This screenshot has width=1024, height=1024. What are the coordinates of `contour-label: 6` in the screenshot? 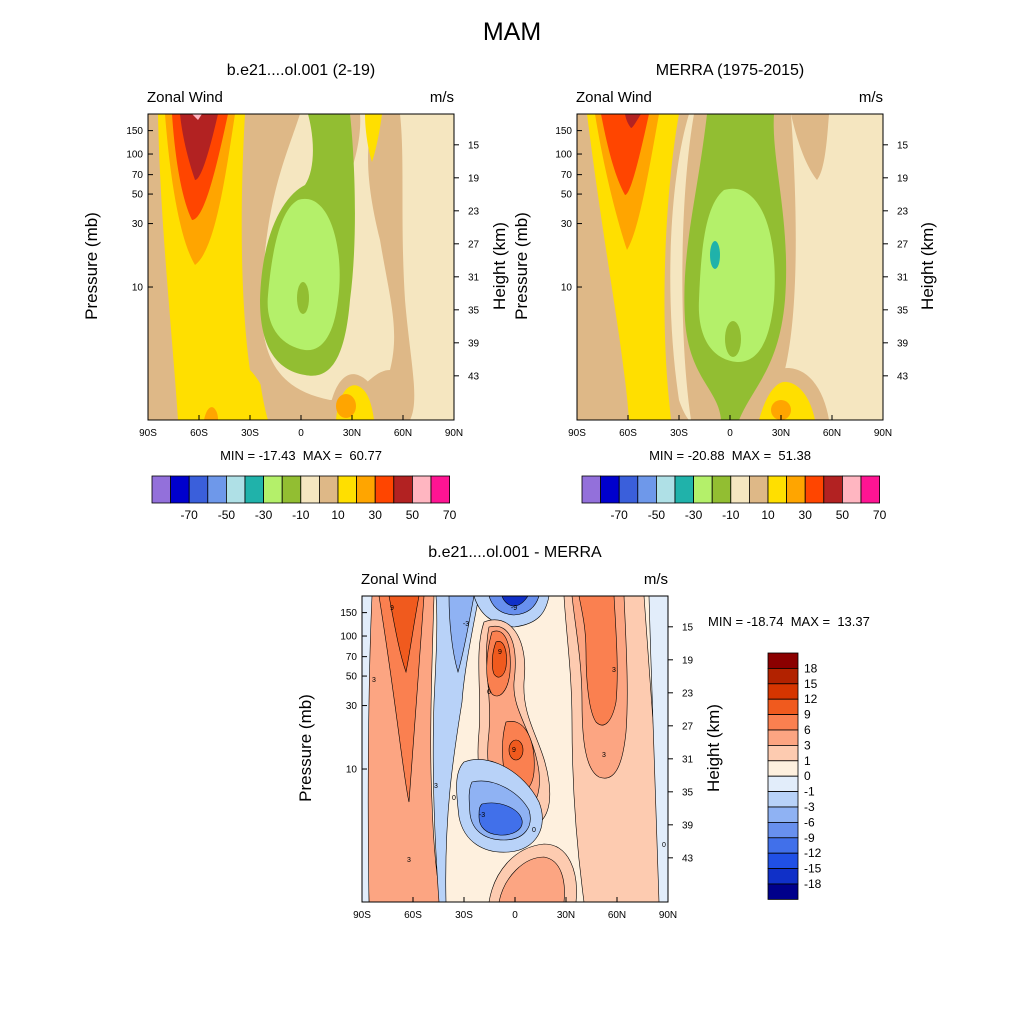 It's located at (489, 692).